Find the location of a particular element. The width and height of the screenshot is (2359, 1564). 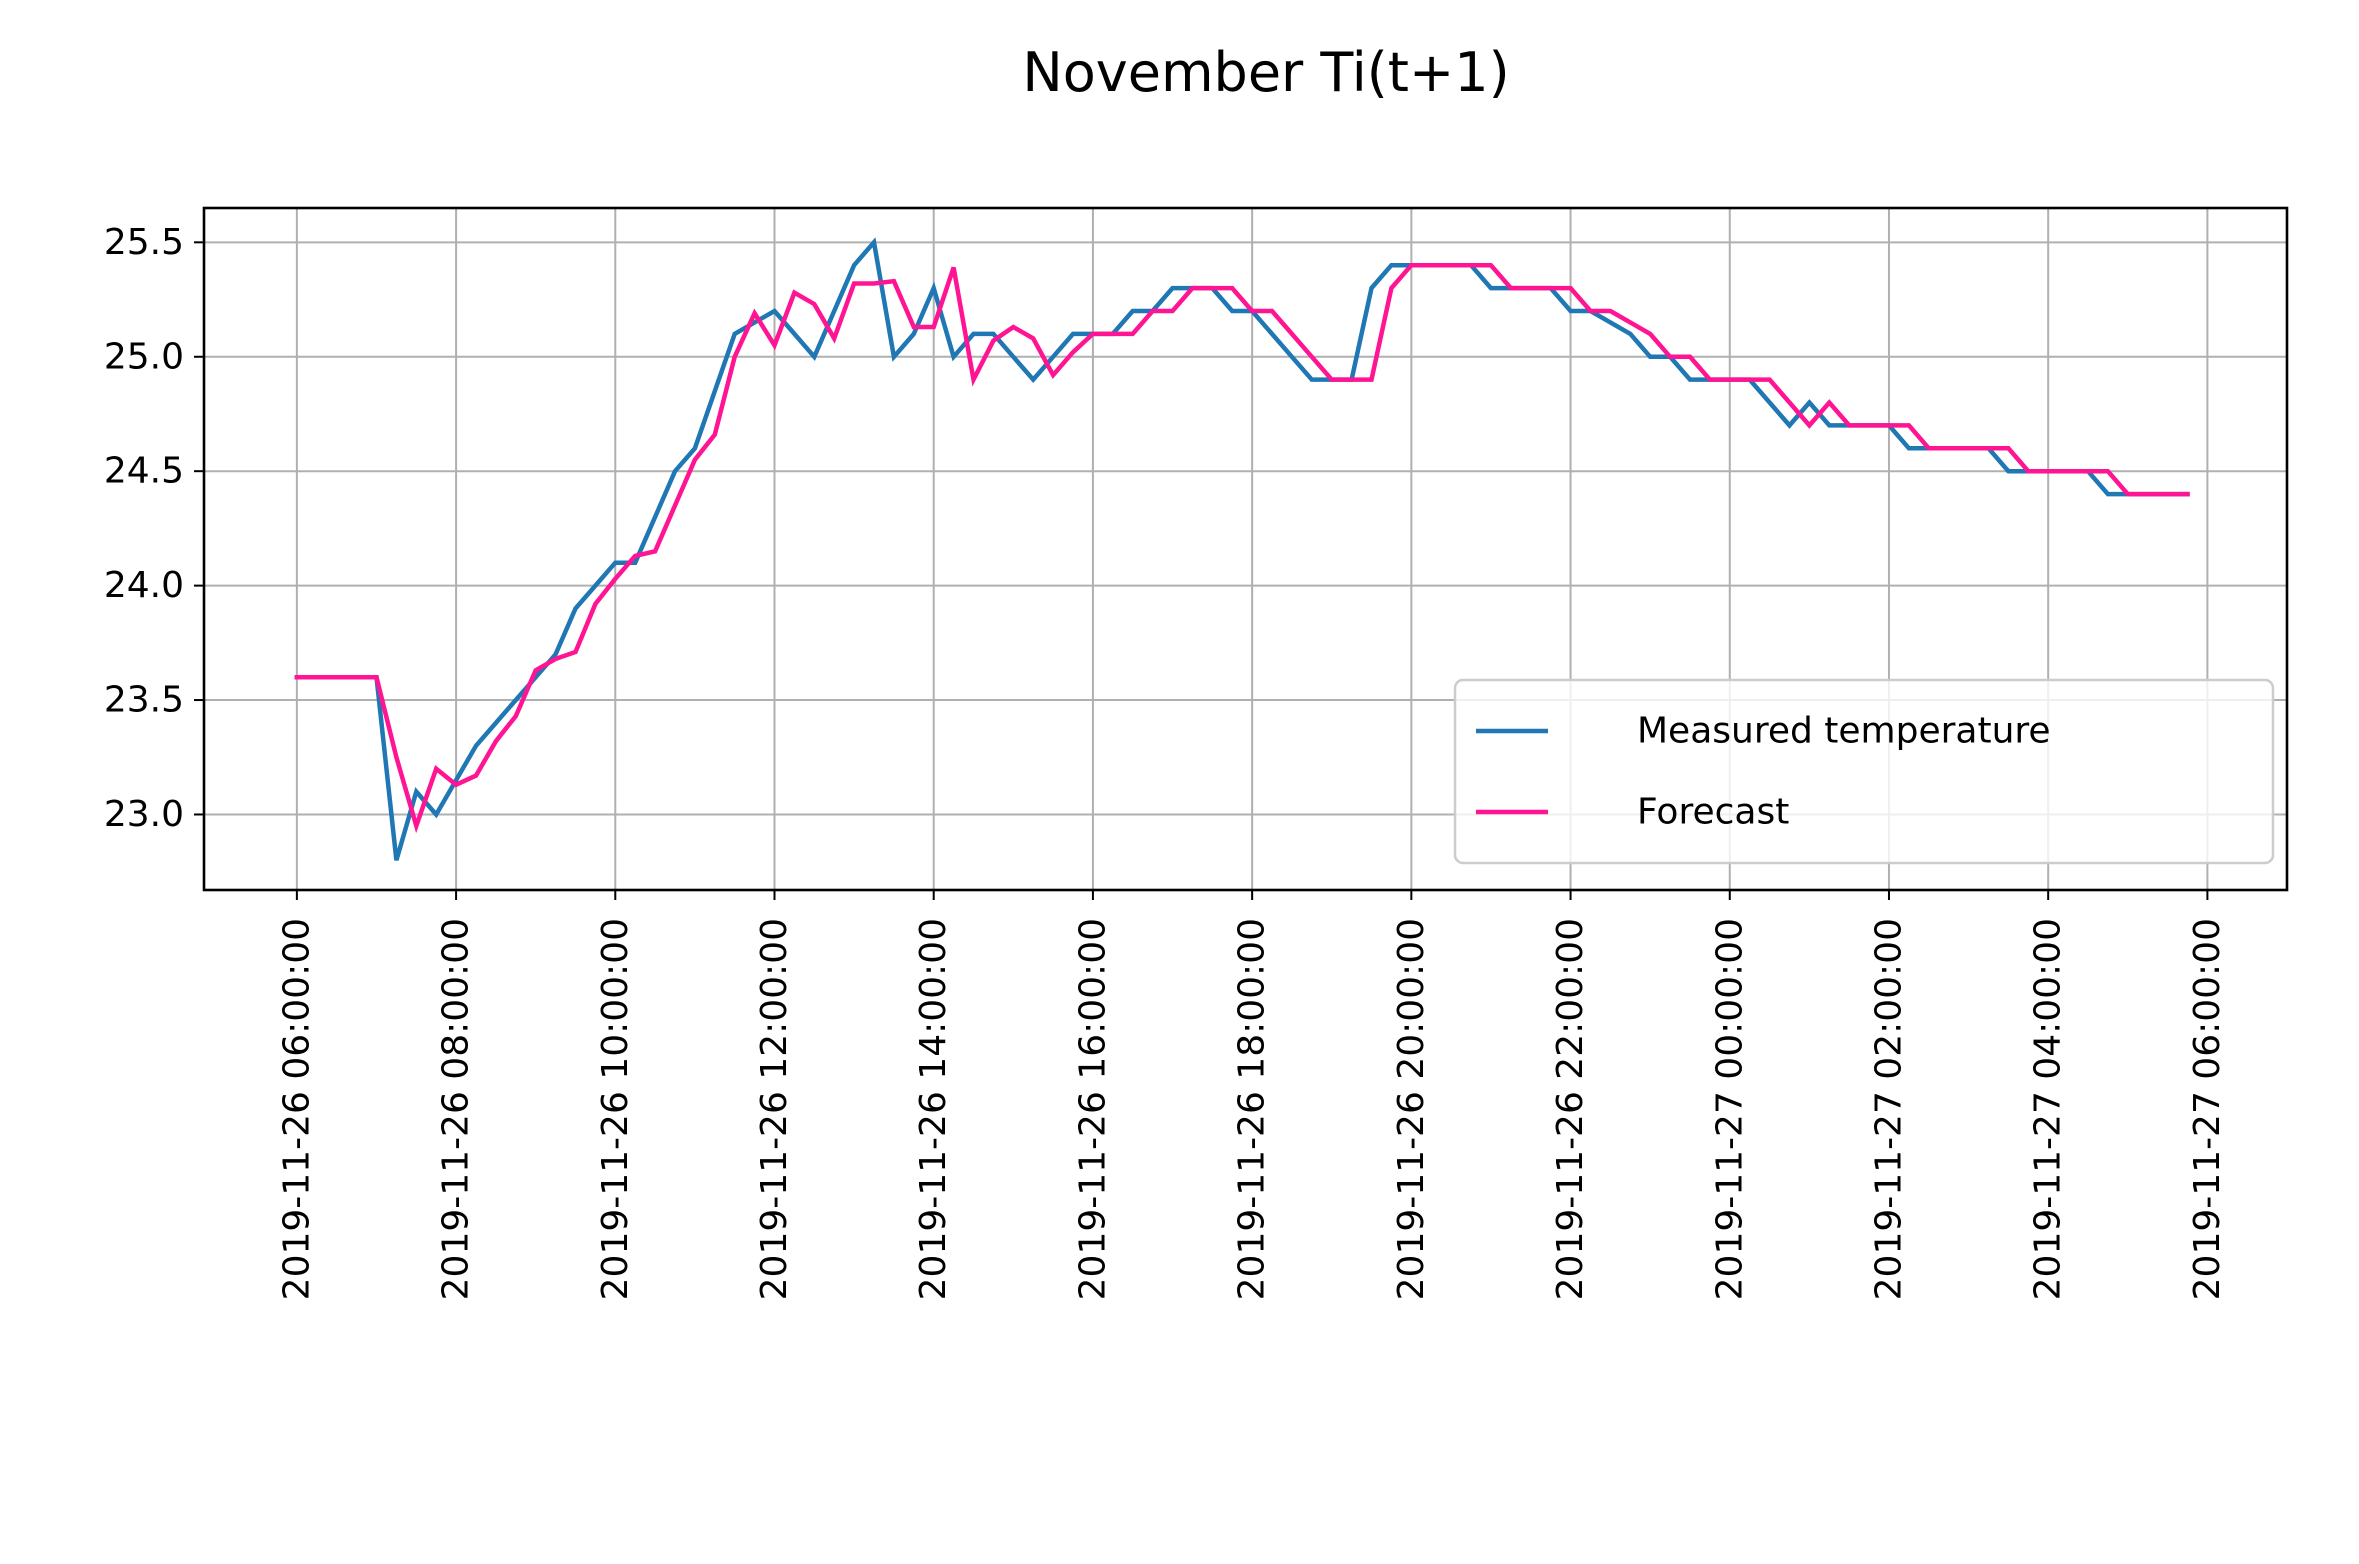

x-tick-label: 2019-11-26 08:00:00 is located at coordinates (456, 1109).